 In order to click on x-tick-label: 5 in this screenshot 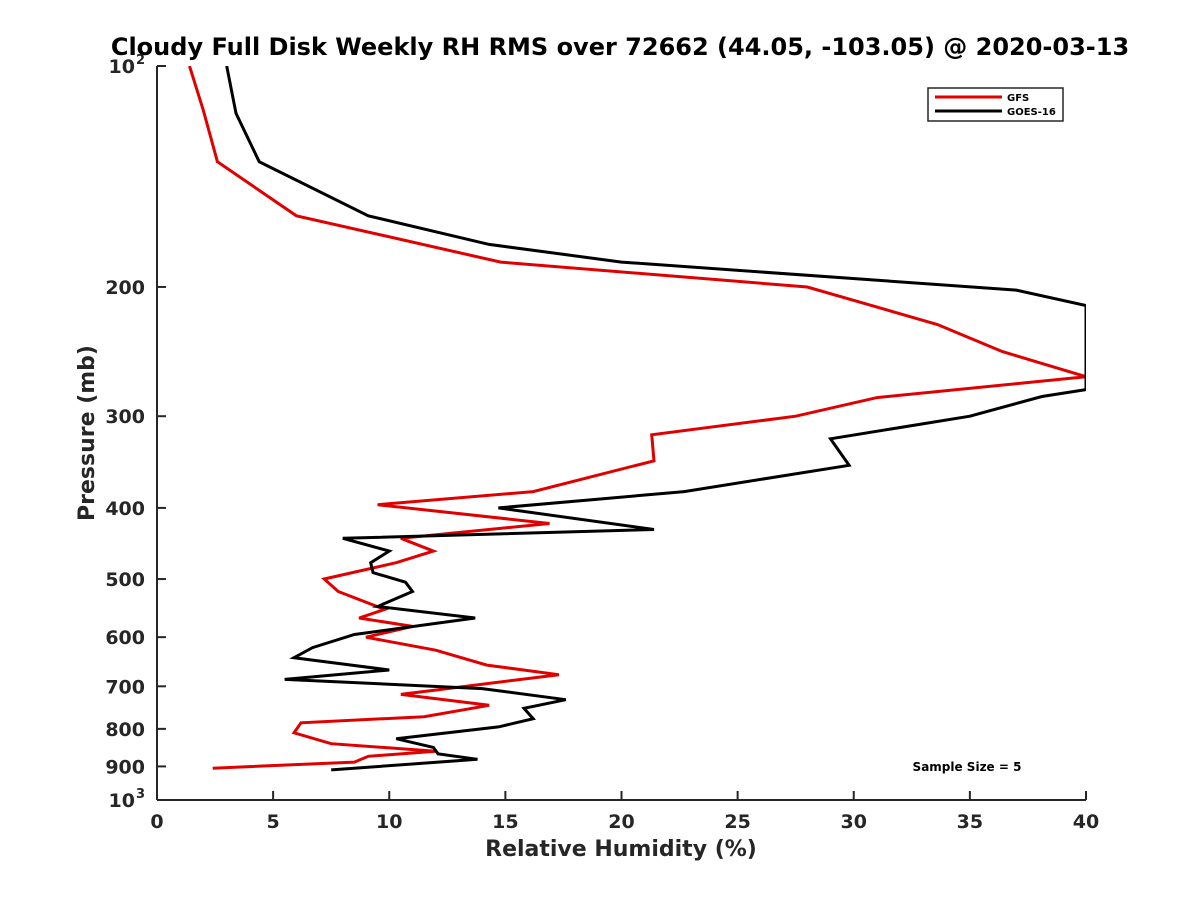, I will do `click(273, 822)`.